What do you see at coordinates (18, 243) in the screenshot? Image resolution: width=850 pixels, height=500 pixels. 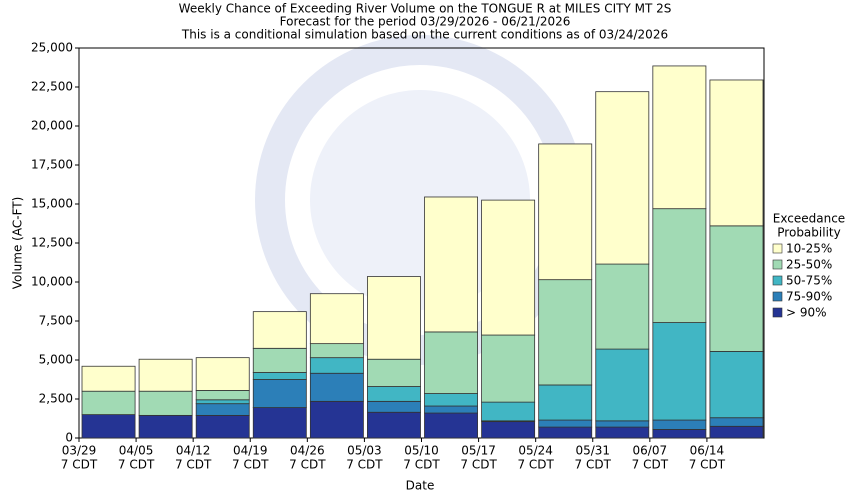 I see `y-axis-label: Volume (AC-FT)` at bounding box center [18, 243].